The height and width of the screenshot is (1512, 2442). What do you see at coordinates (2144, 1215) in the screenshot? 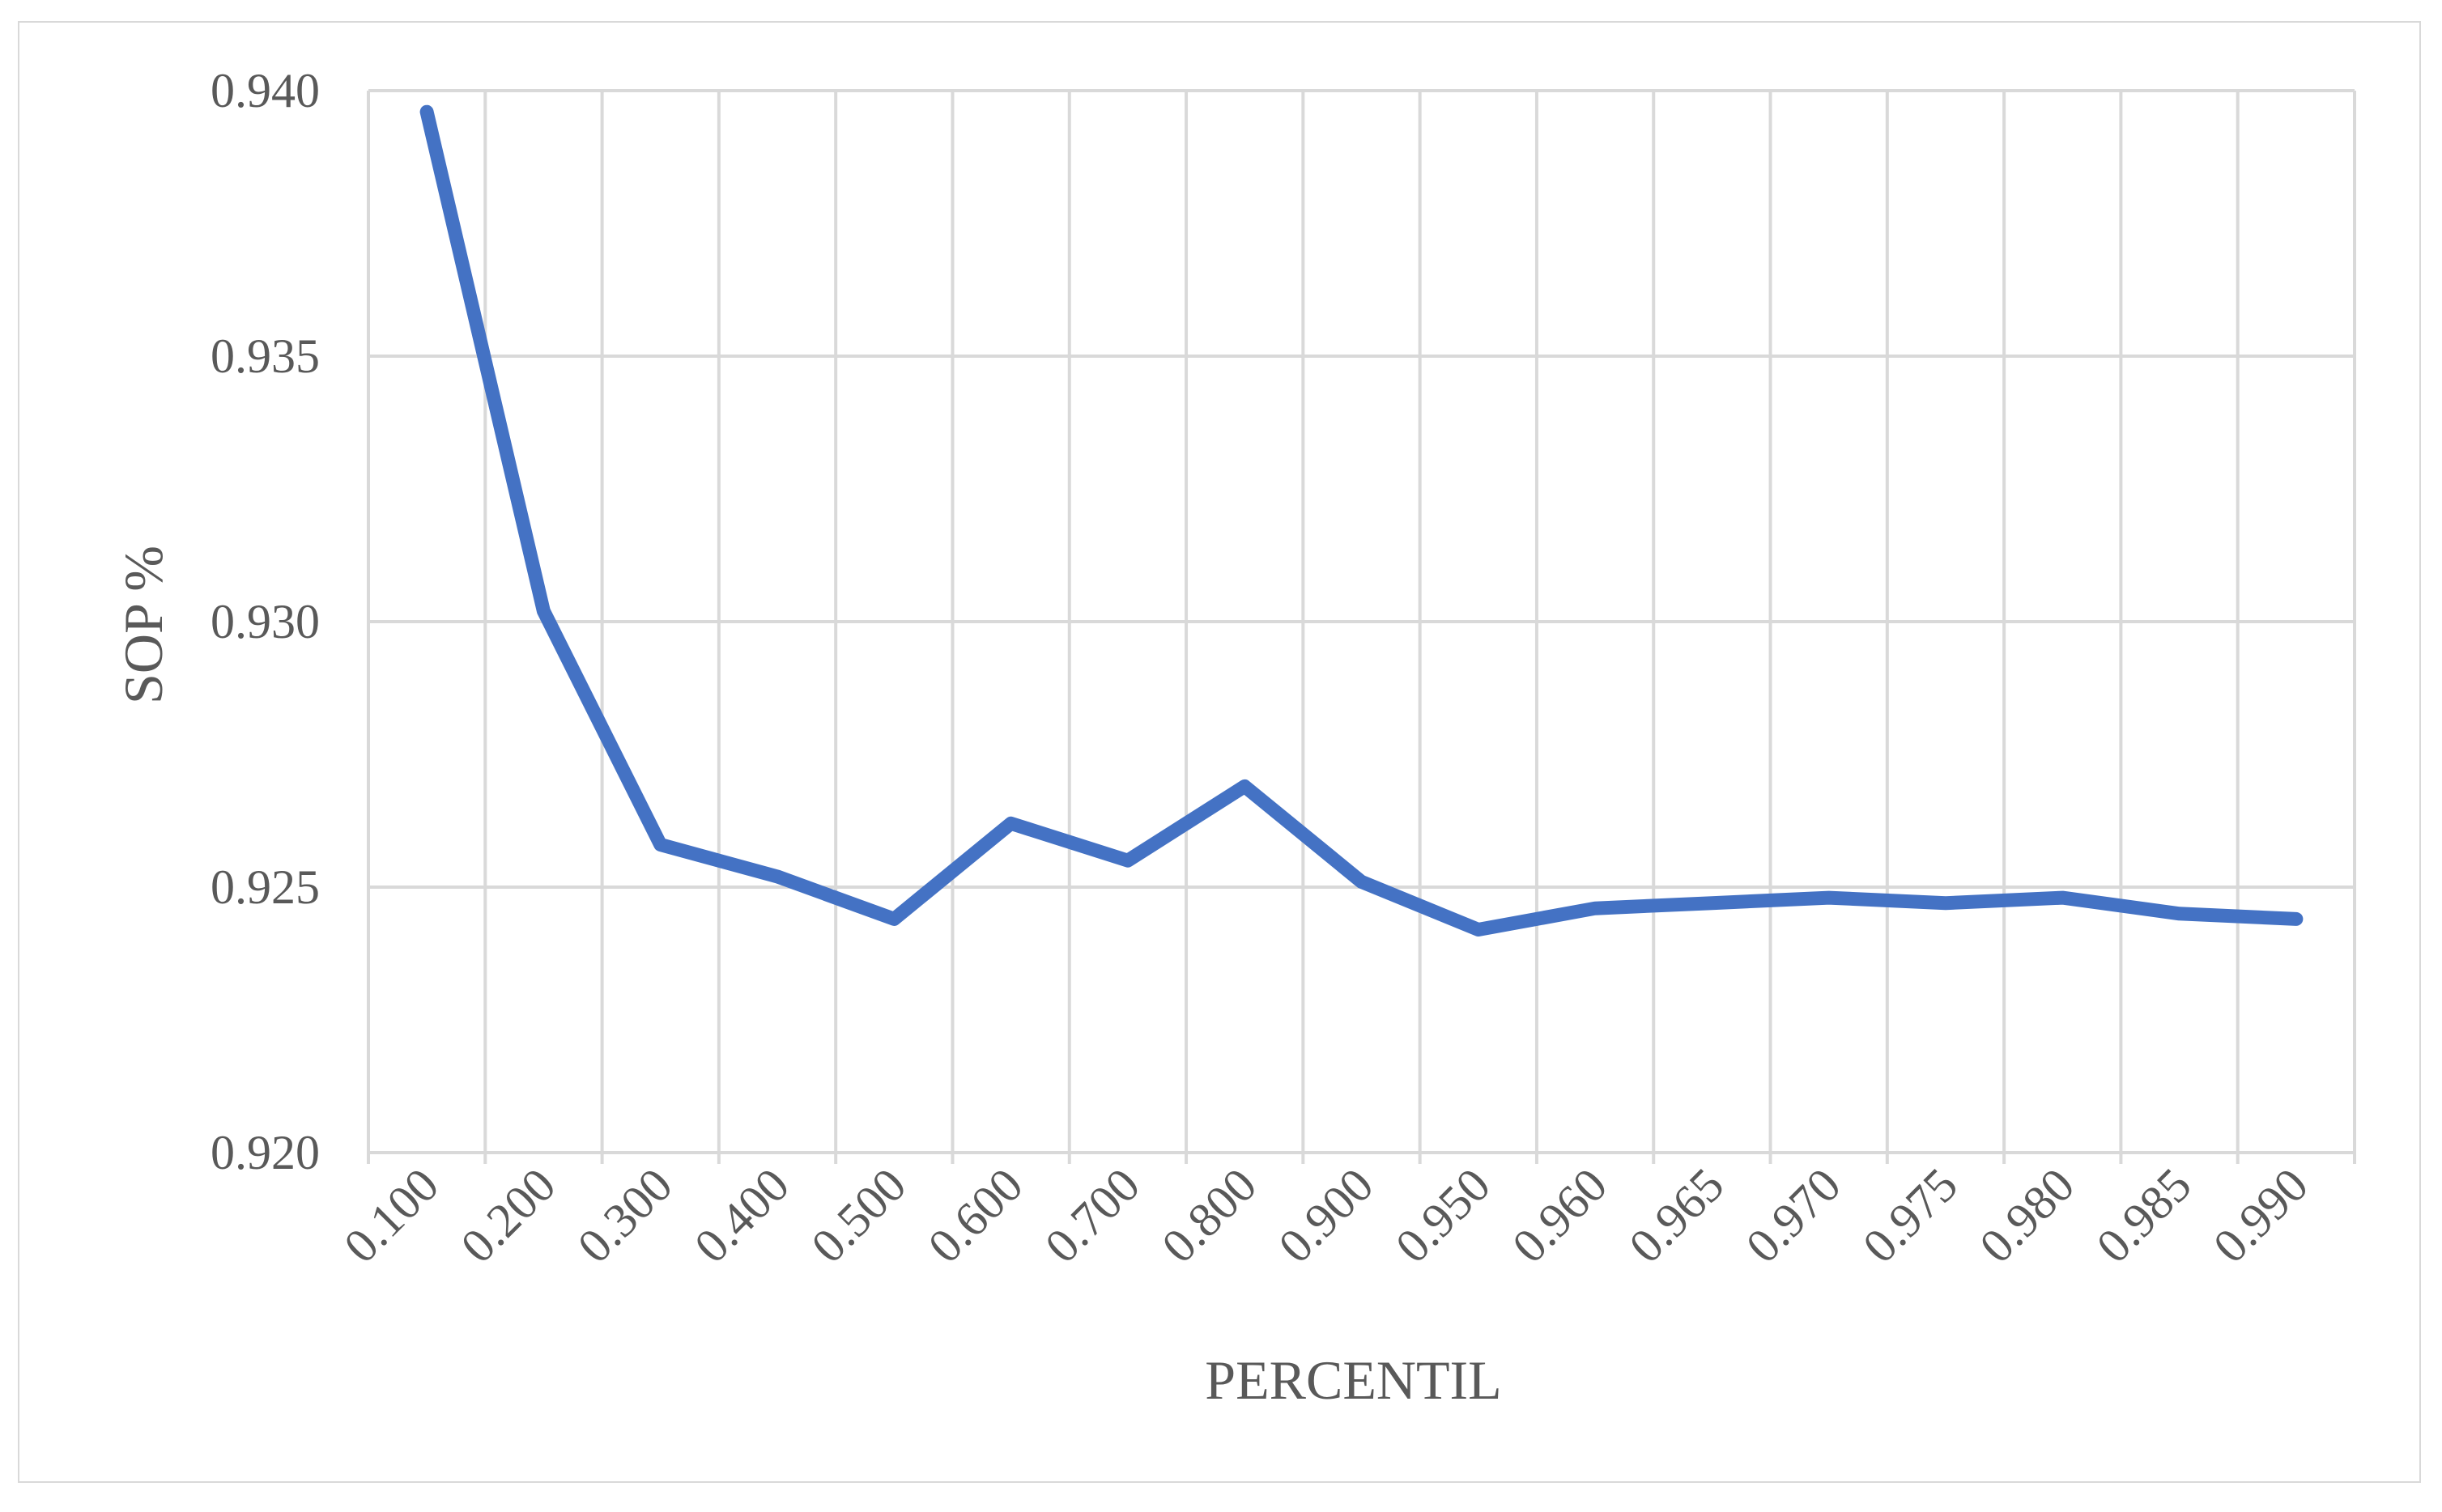
I see `x-tick-label: 0.985` at bounding box center [2144, 1215].